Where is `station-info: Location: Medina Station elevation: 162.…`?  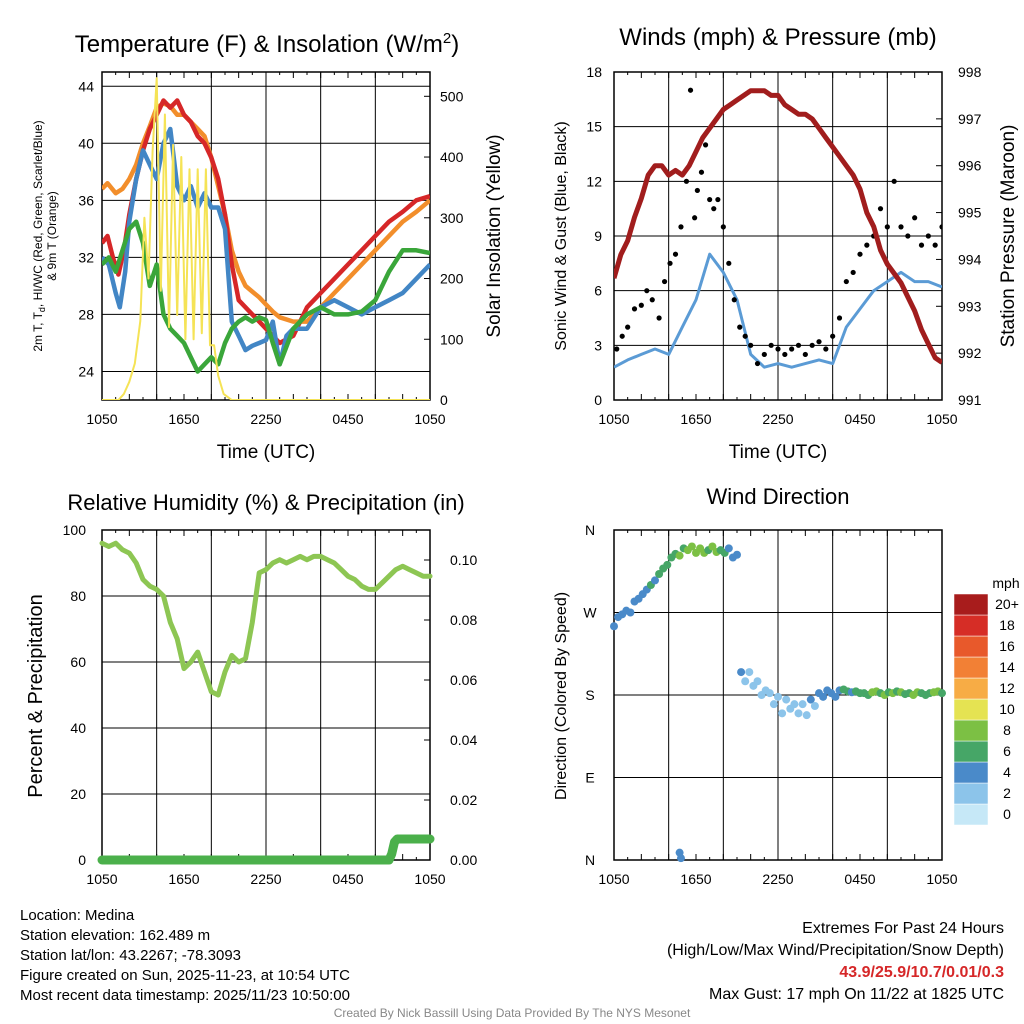 station-info: Location: Medina Station elevation: 162.… is located at coordinates (185, 956).